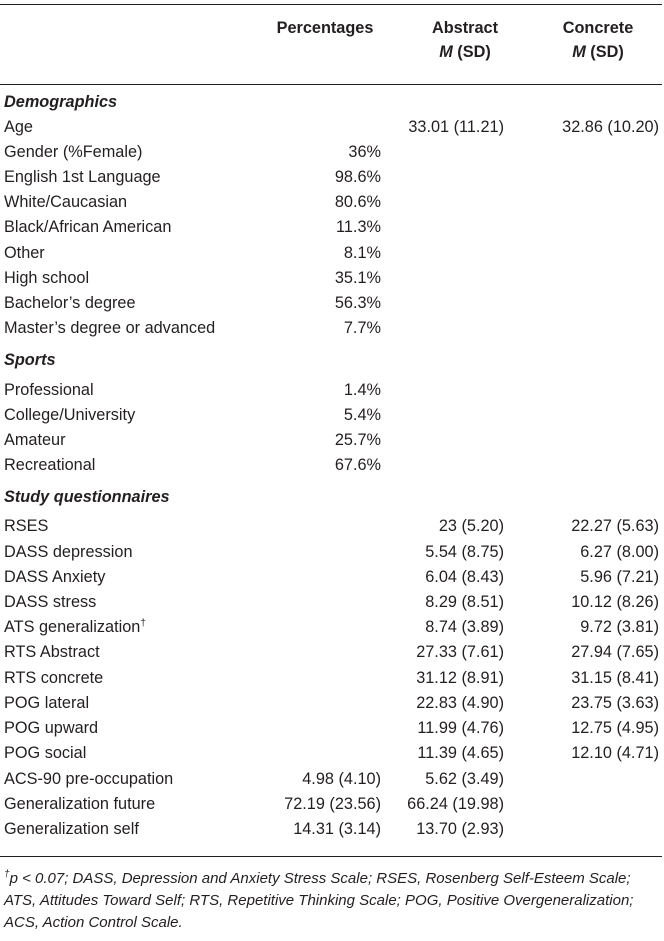  Describe the element at coordinates (358, 227) in the screenshot. I see `percentages-cell: 11.3%` at that location.